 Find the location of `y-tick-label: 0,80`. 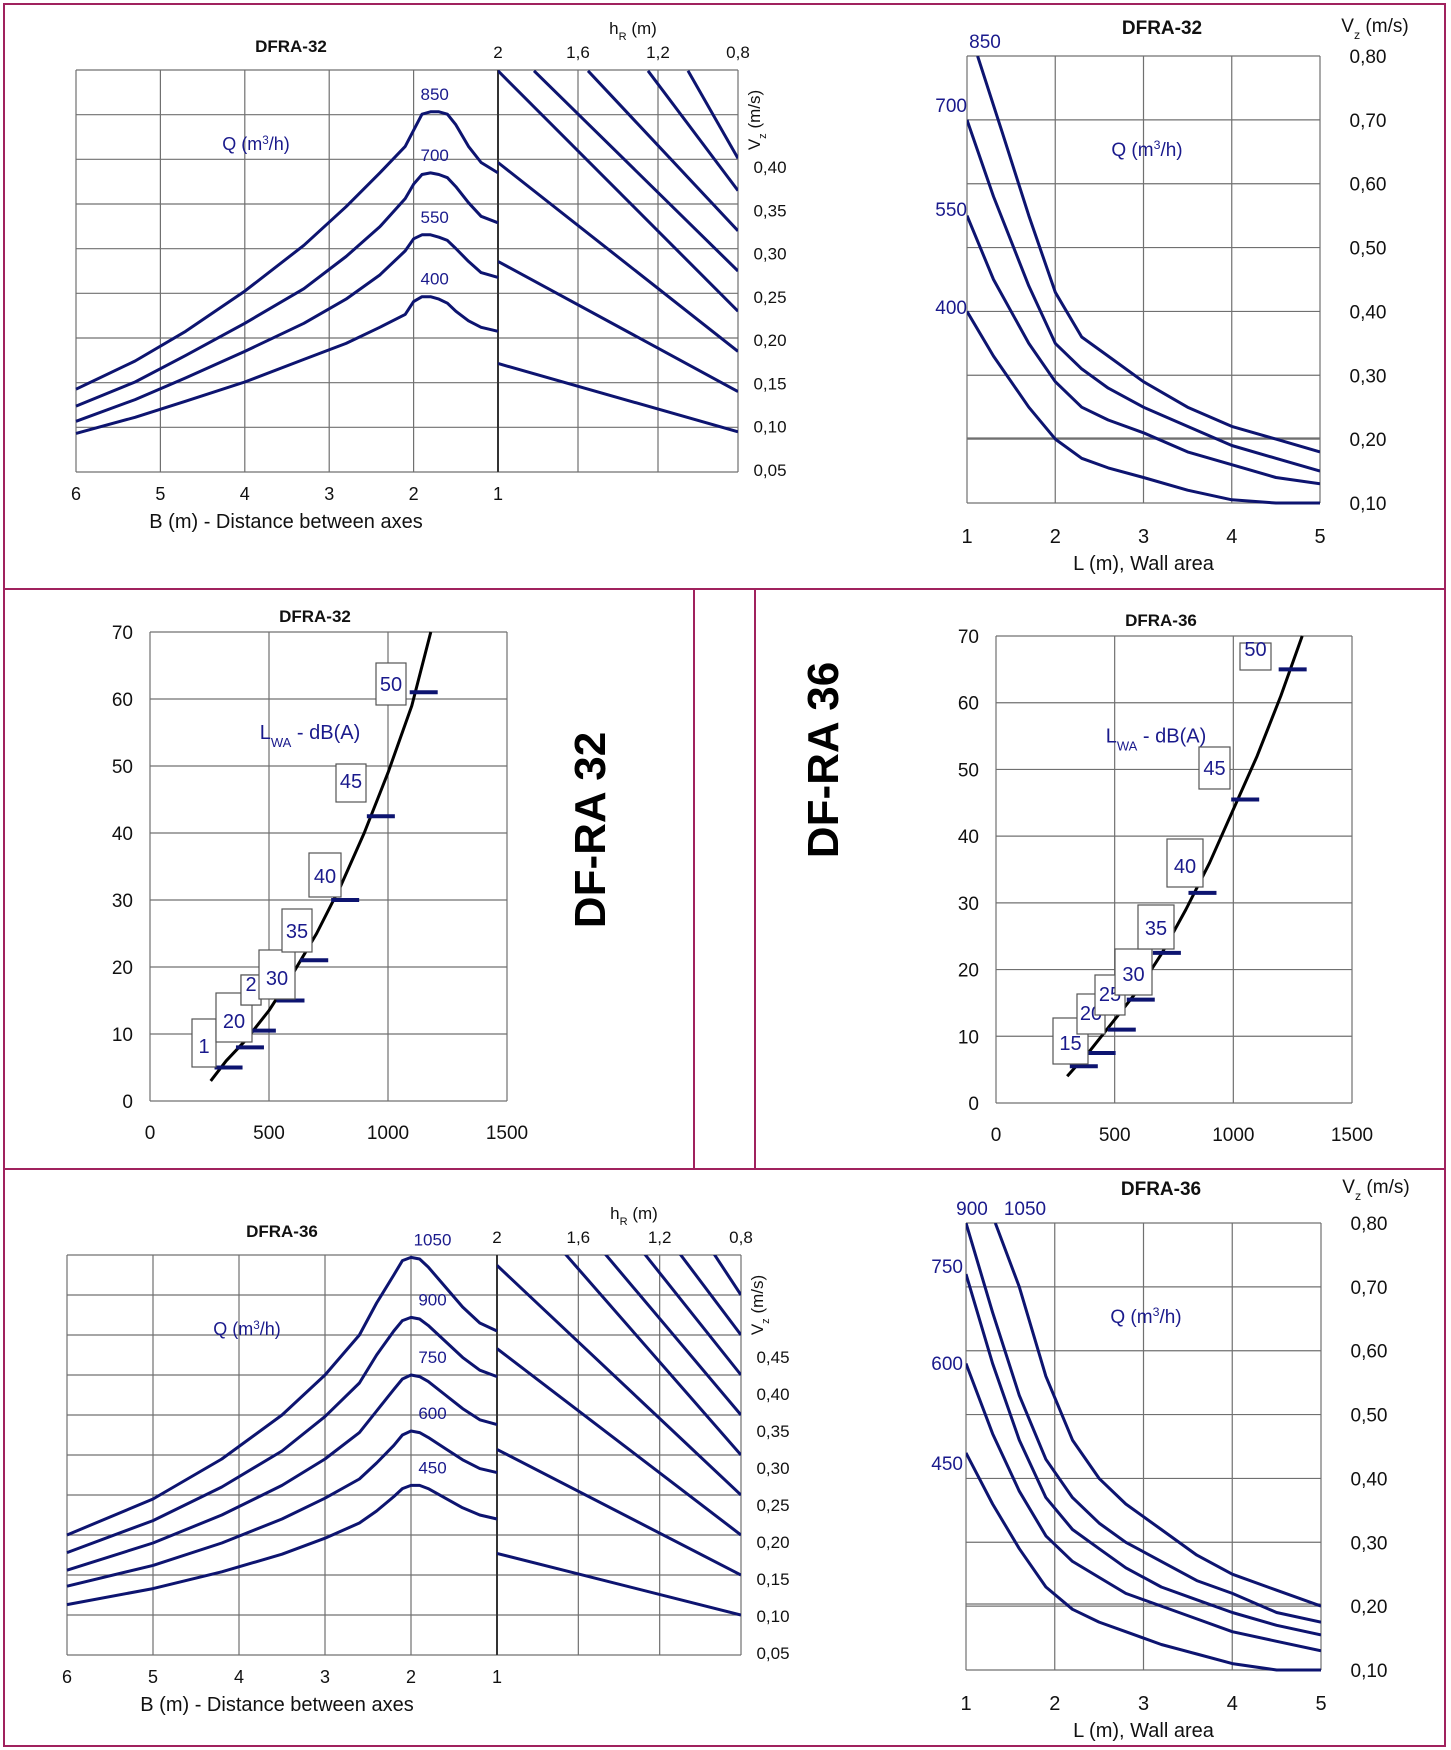

y-tick-label: 0,80 is located at coordinates (1368, 57).